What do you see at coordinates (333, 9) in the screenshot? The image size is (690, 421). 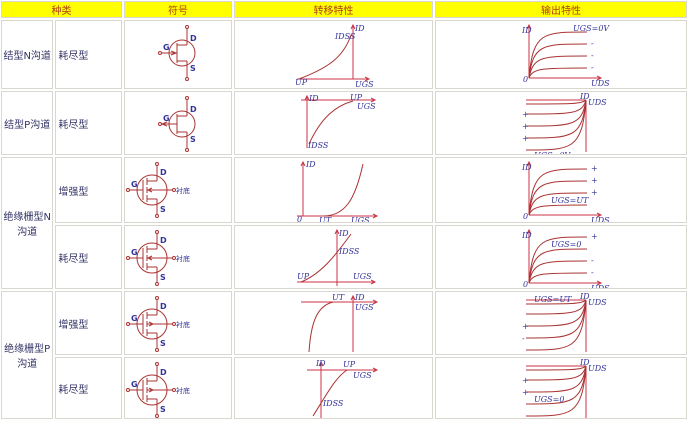 I see `header-transfer: 转移特性` at bounding box center [333, 9].